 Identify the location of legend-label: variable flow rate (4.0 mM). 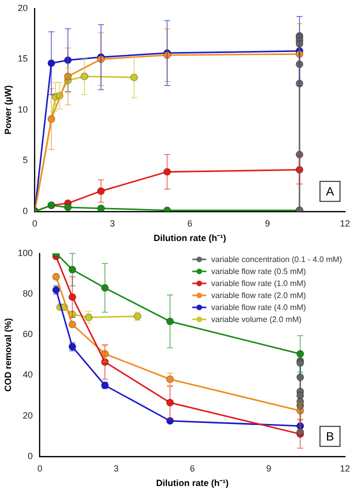
(258, 307).